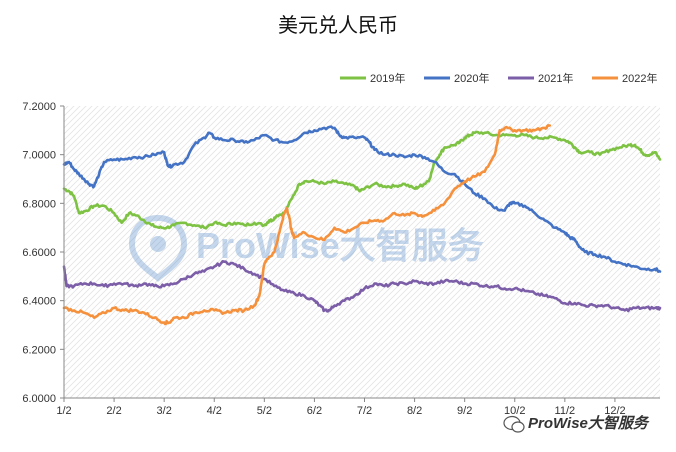 Image resolution: width=676 pixels, height=452 pixels. Describe the element at coordinates (471, 78) in the screenshot. I see `legend-label: 2020年` at that location.